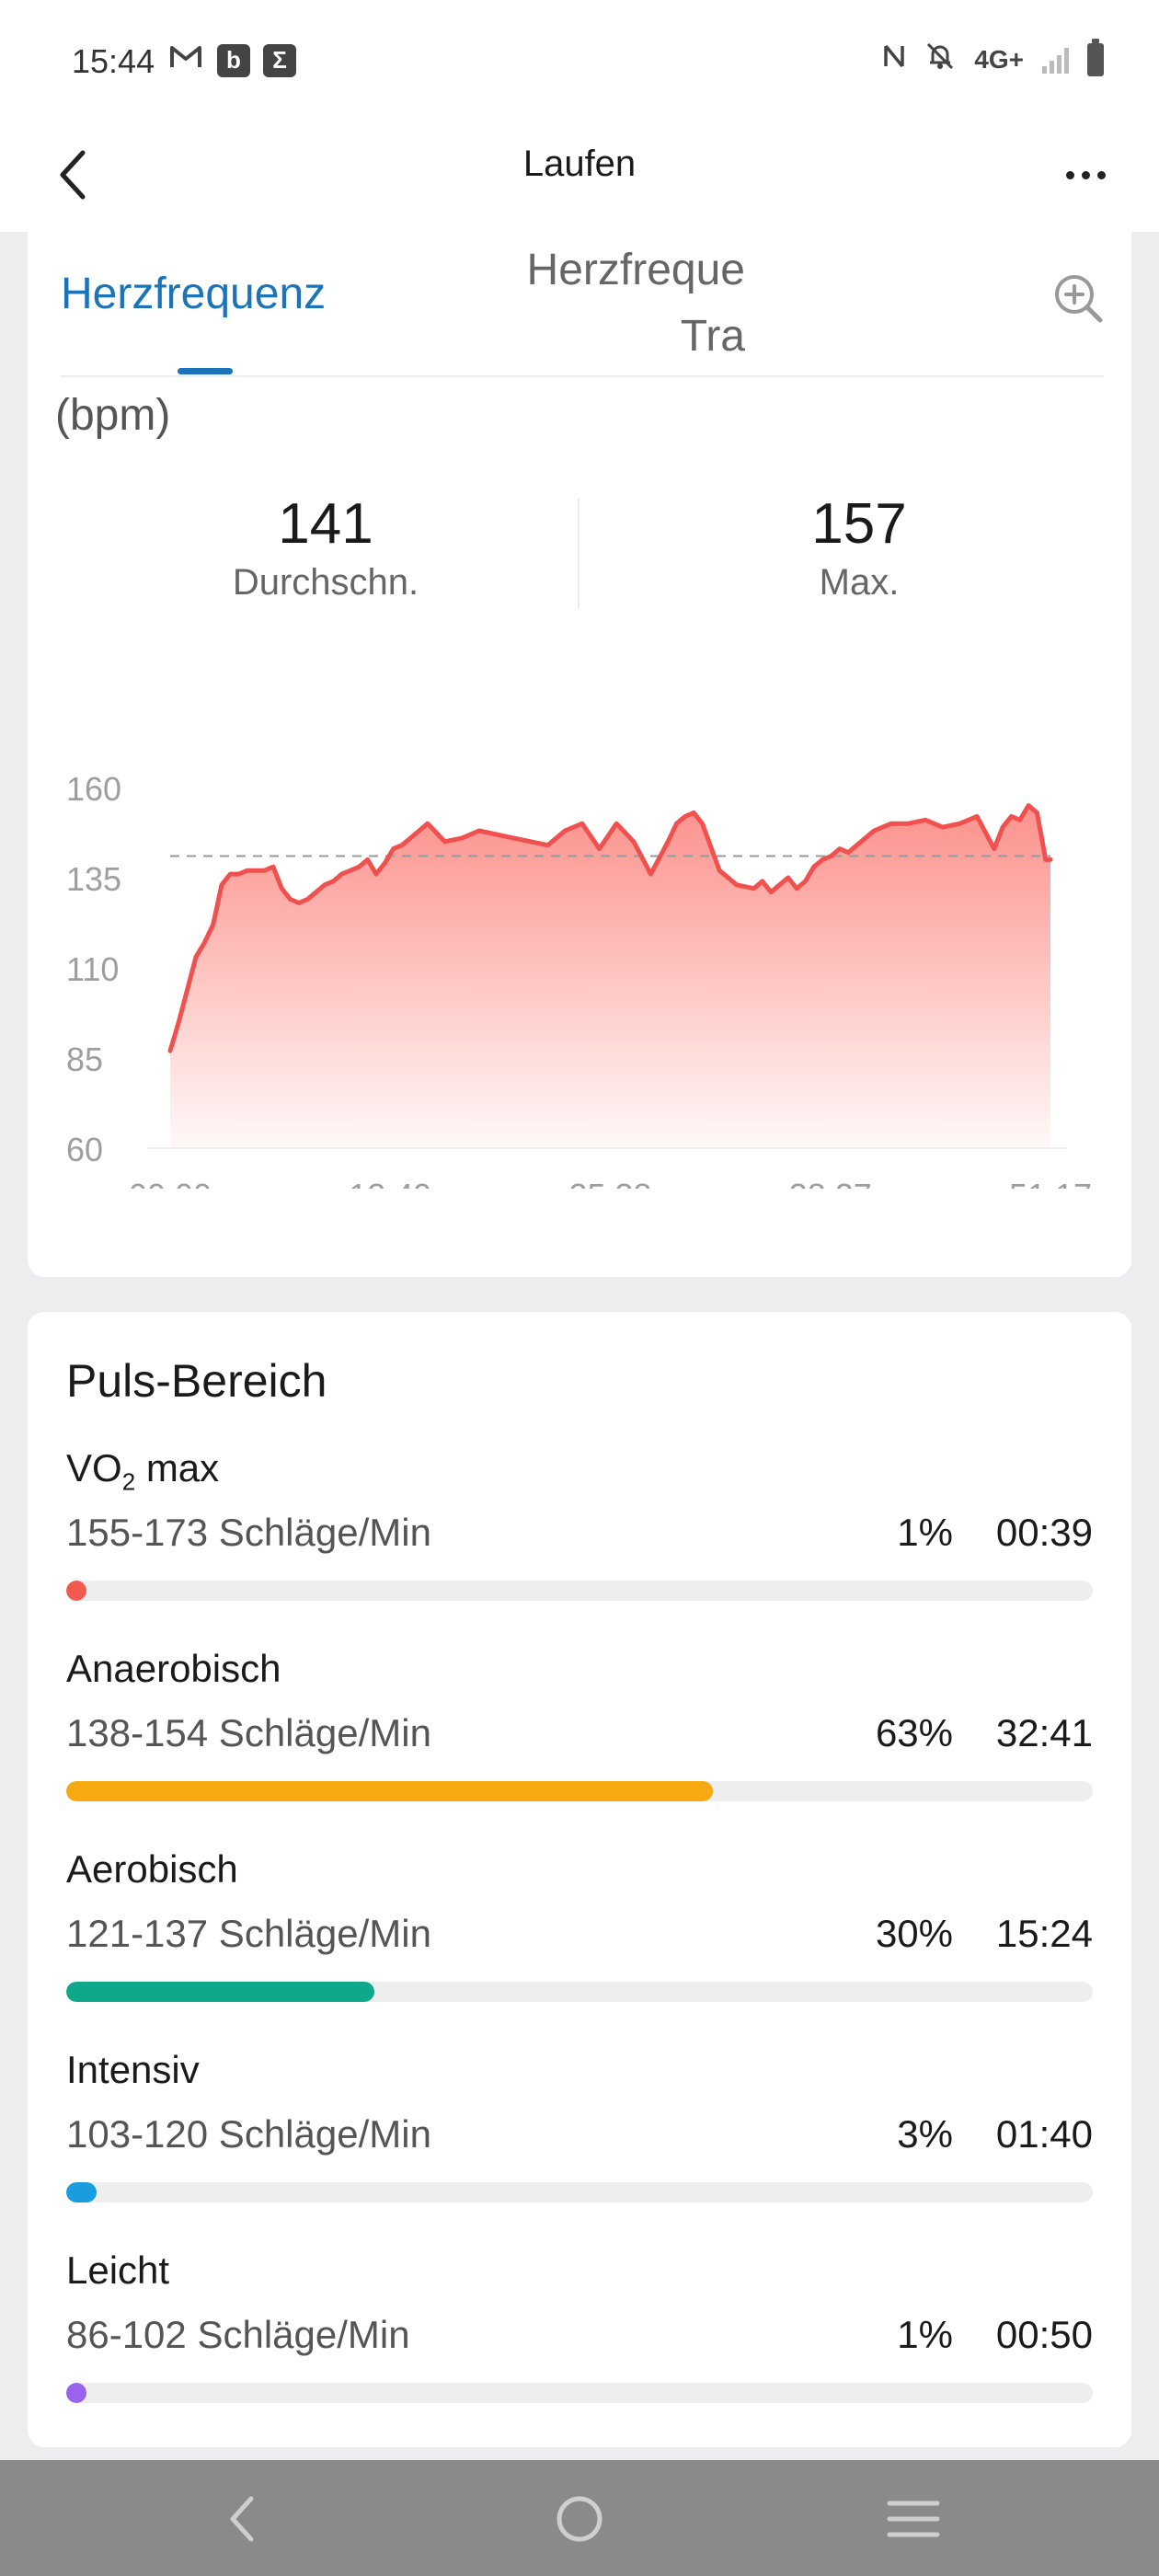 The width and height of the screenshot is (1159, 2576). I want to click on zone-name: Intensiv, so click(133, 2070).